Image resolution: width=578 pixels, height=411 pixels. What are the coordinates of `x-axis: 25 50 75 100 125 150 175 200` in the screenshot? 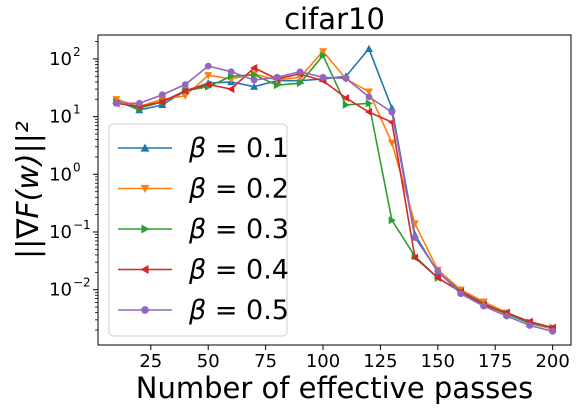 It's located at (354, 358).